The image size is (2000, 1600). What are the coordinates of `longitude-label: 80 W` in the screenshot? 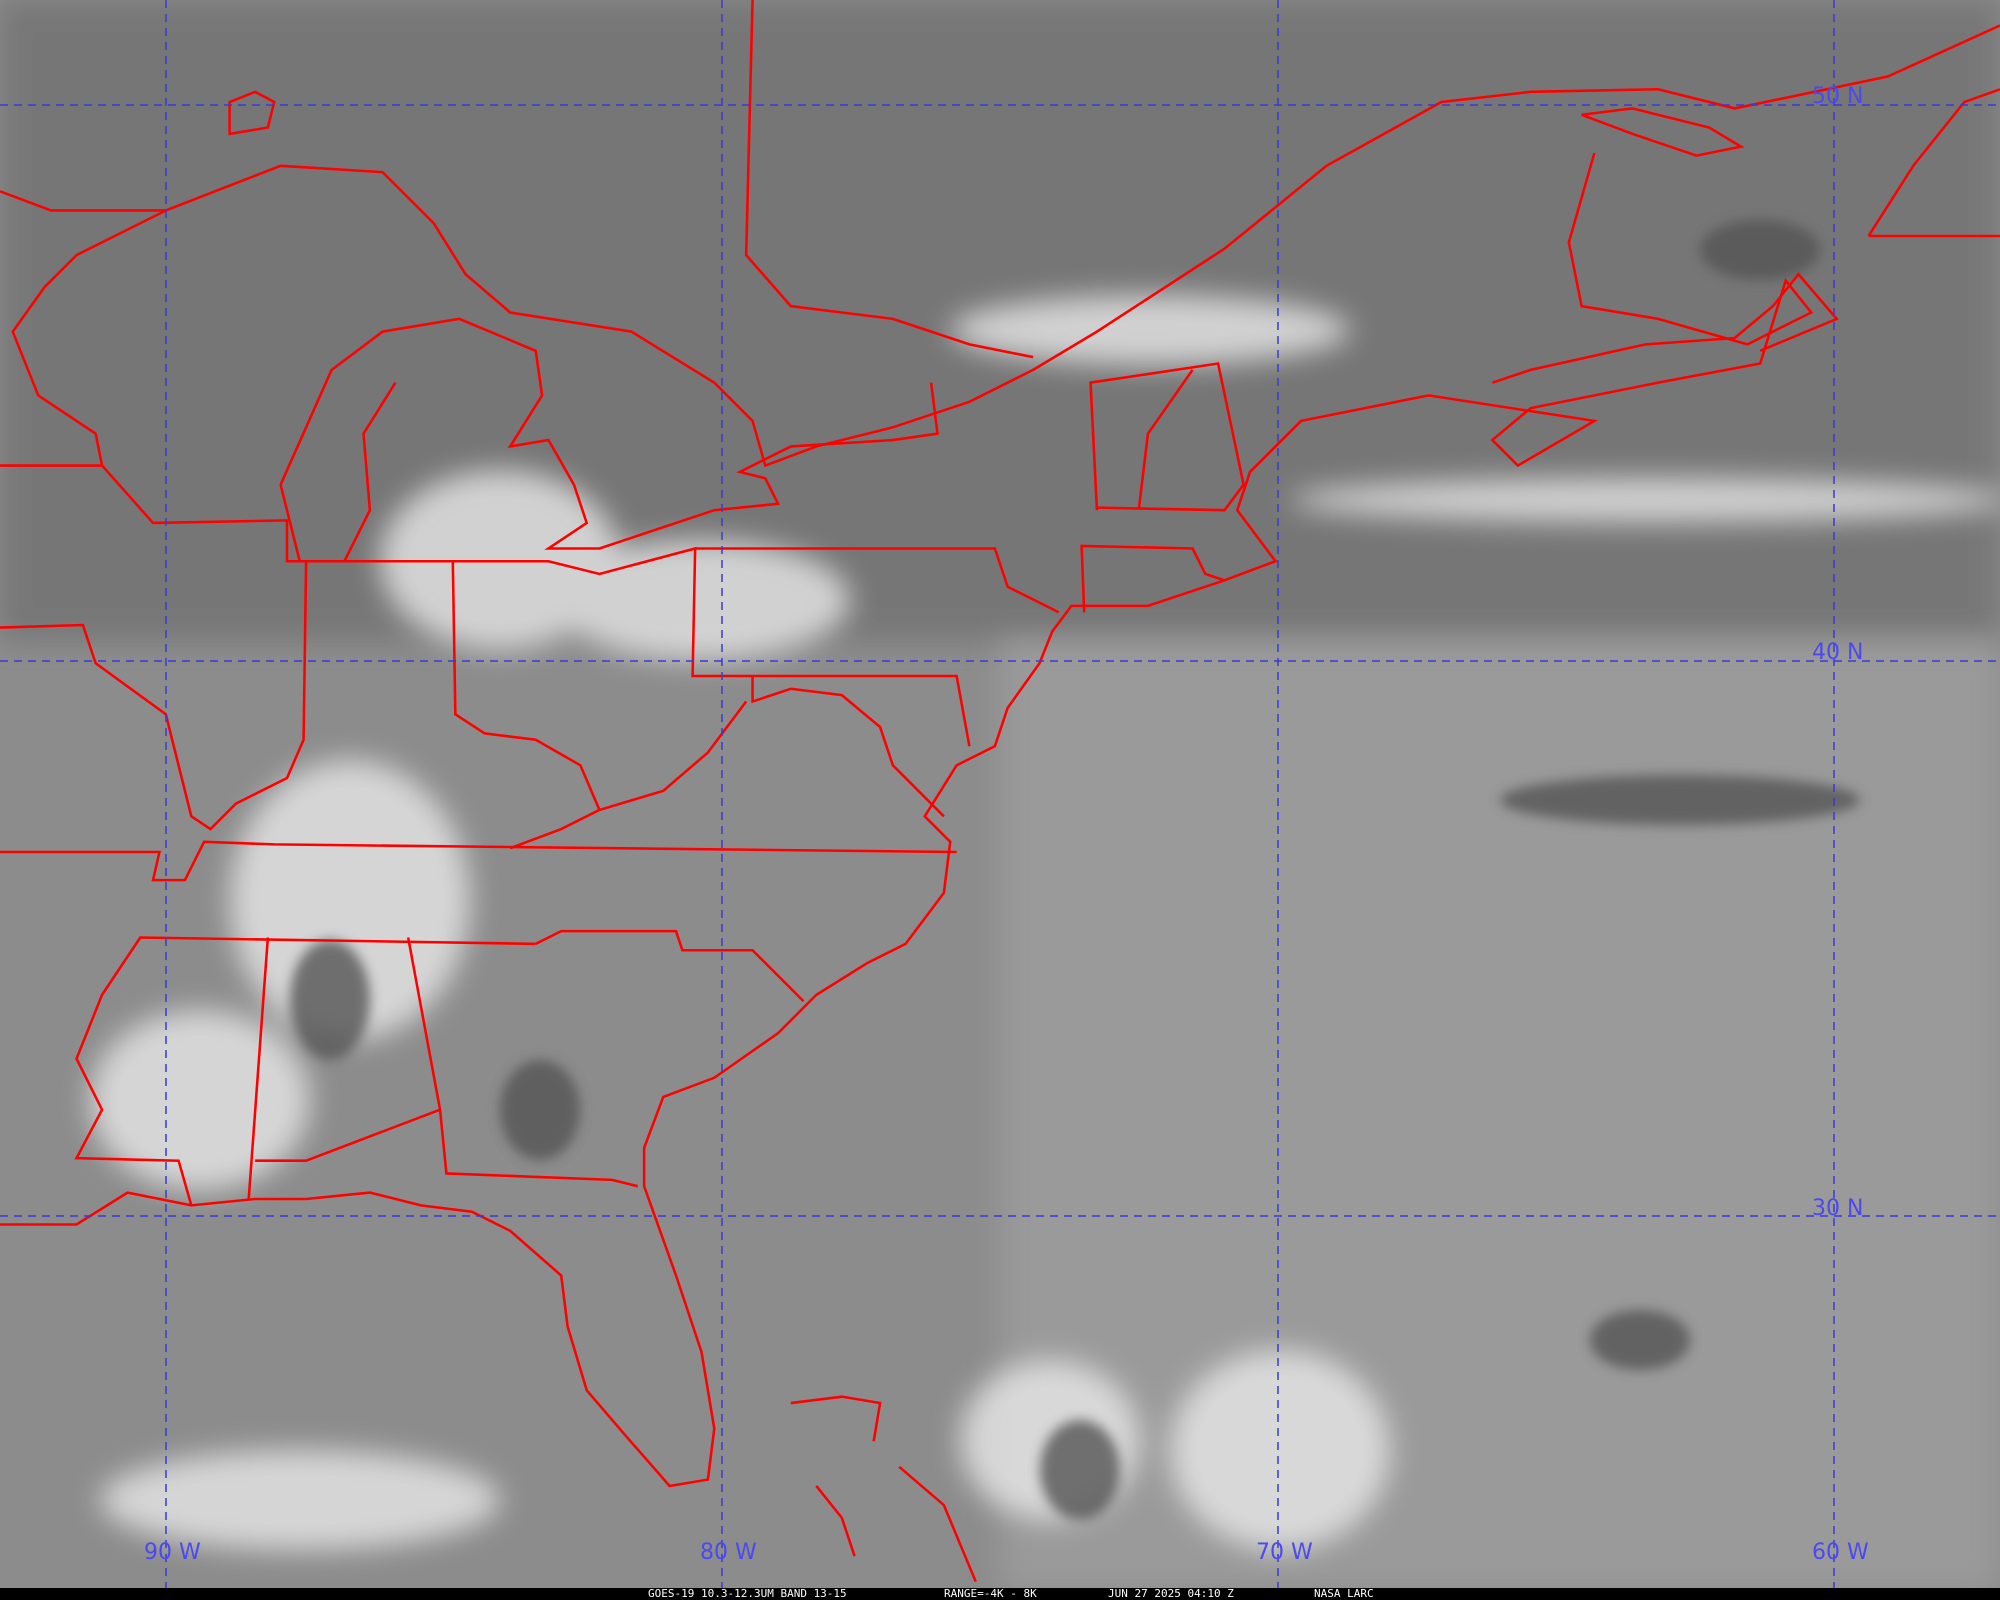 It's located at (728, 1552).